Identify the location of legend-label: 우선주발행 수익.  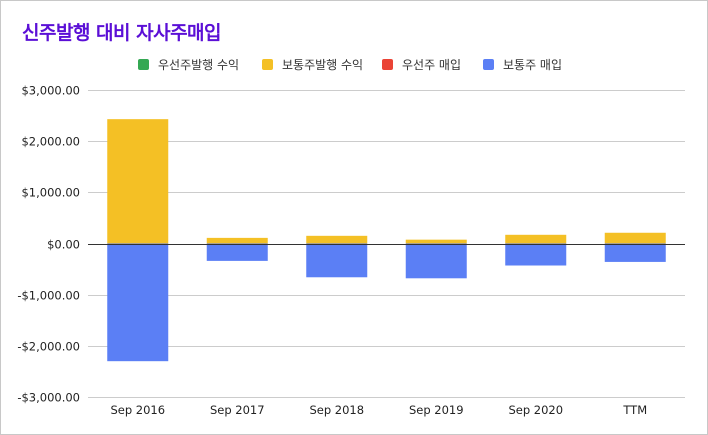
(199, 64).